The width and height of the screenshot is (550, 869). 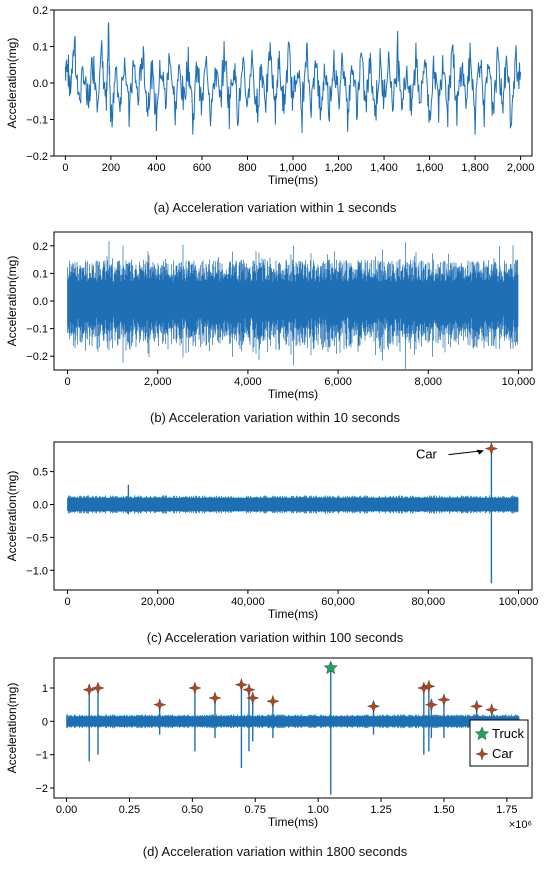 I want to click on x-tick-label: 20,000, so click(x=158, y=602).